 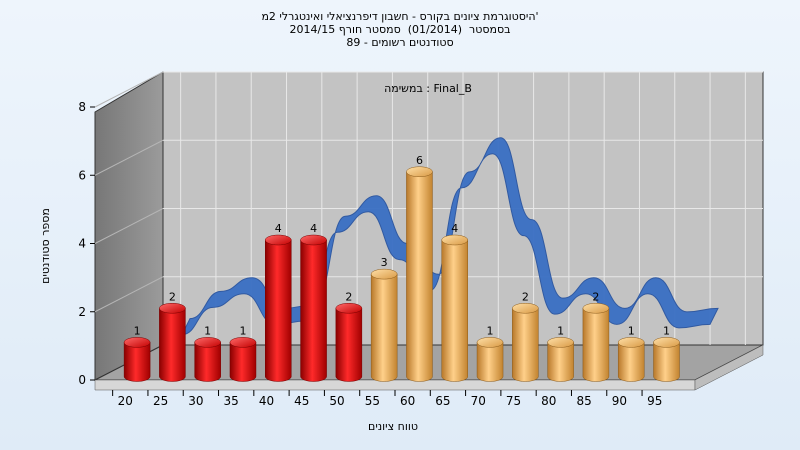 What do you see at coordinates (583, 401) in the screenshot?
I see `x-tick-label: 85` at bounding box center [583, 401].